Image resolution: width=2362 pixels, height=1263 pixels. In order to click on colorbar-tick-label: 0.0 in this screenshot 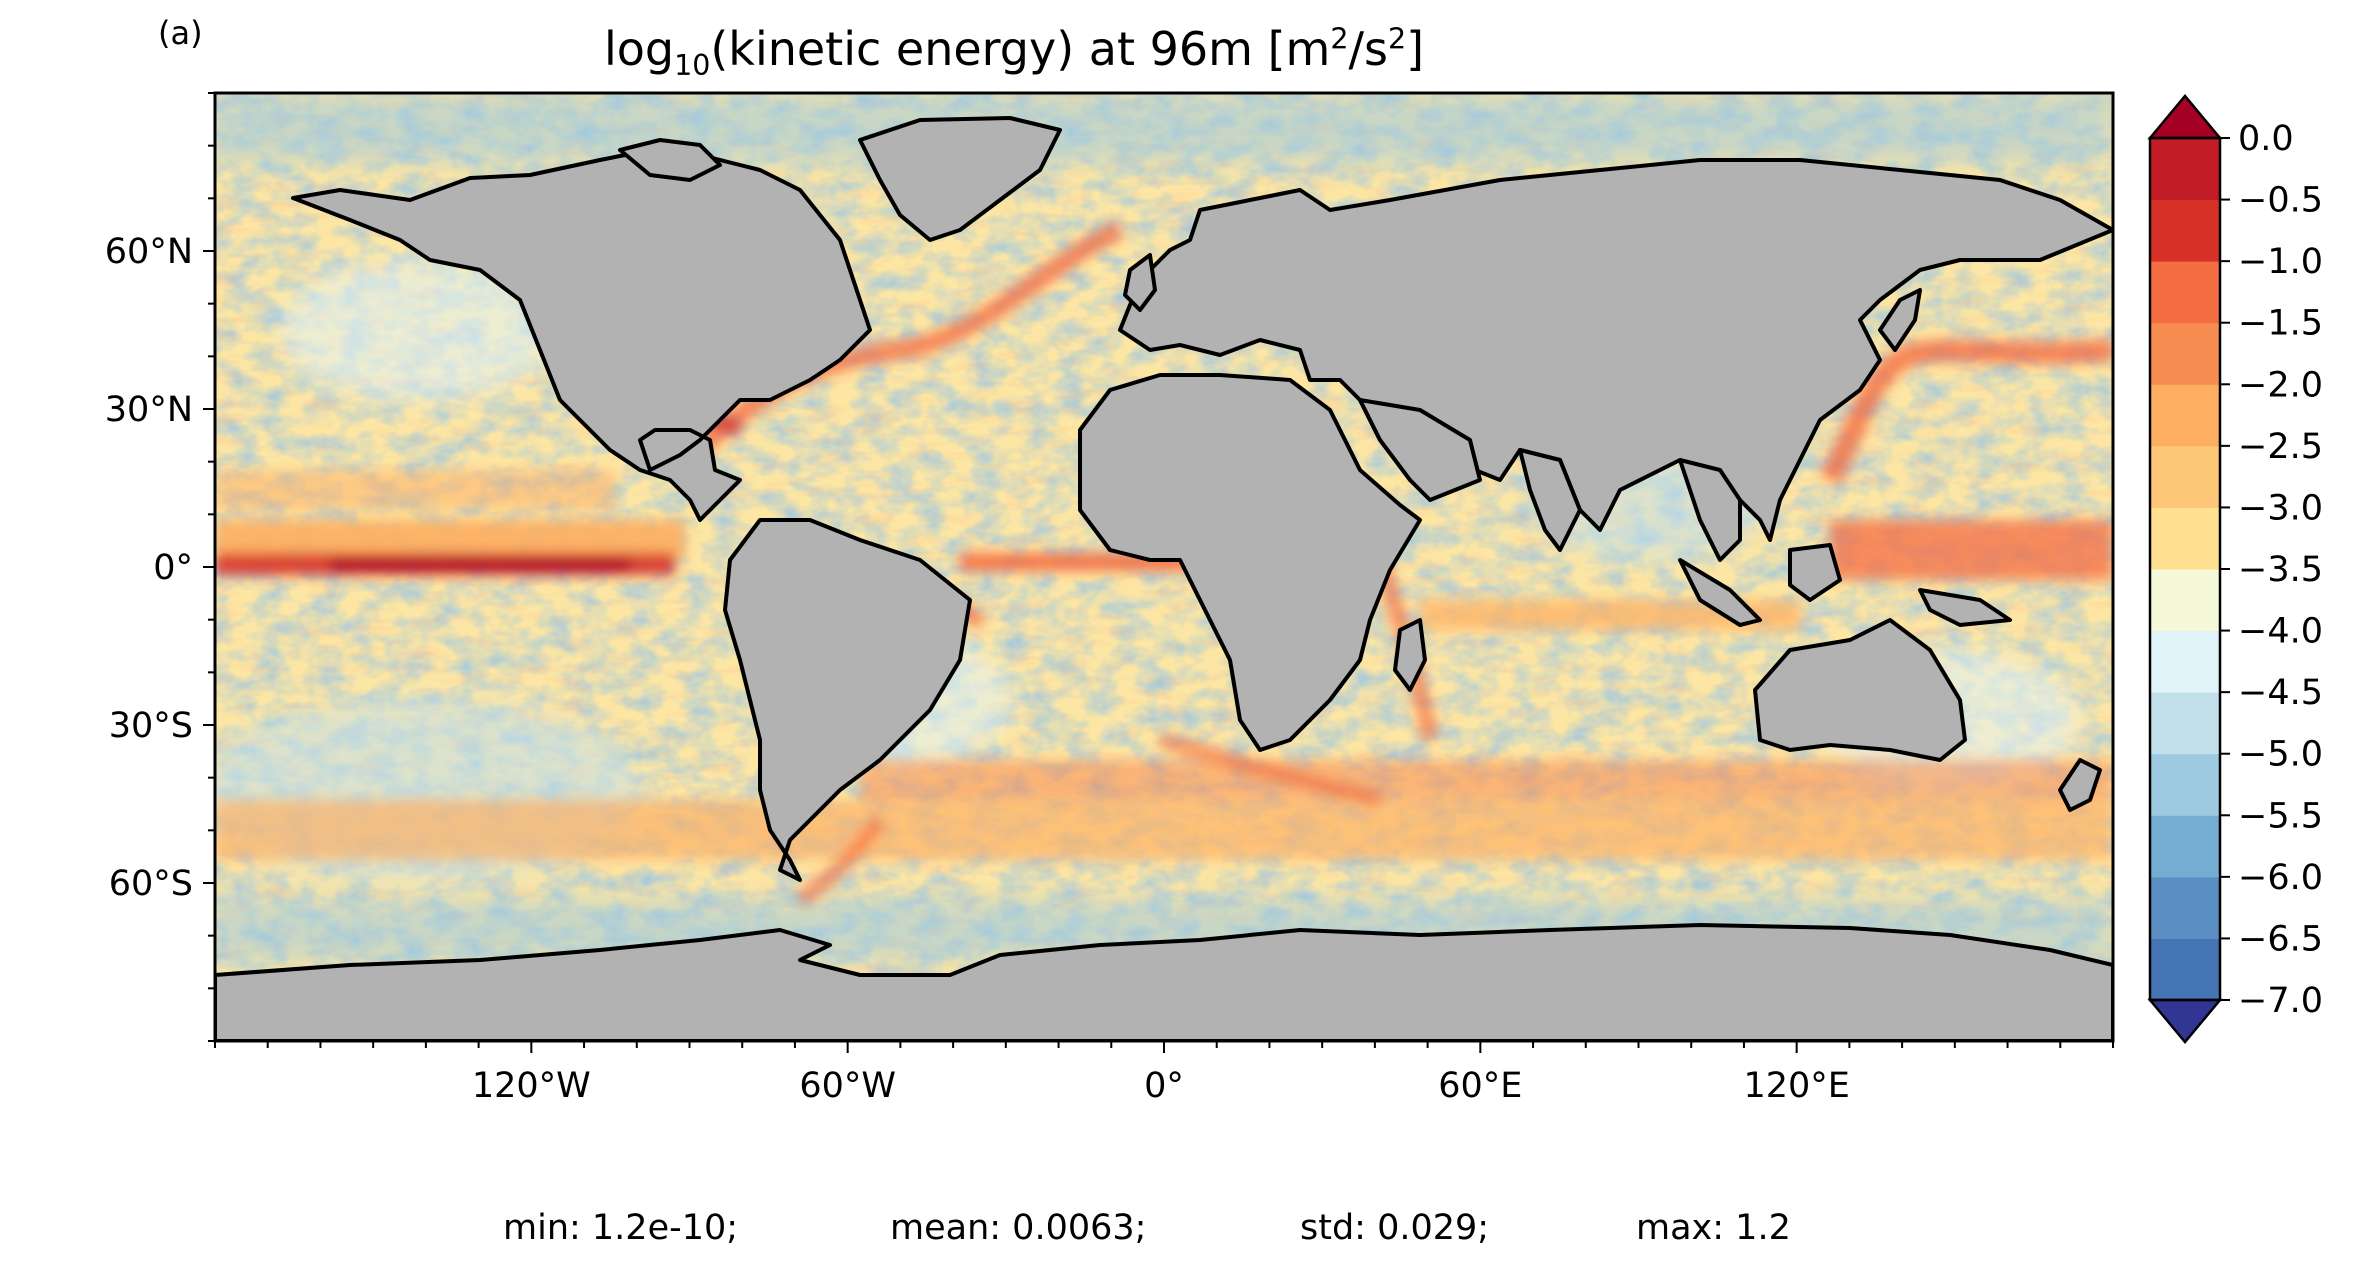, I will do `click(2266, 139)`.